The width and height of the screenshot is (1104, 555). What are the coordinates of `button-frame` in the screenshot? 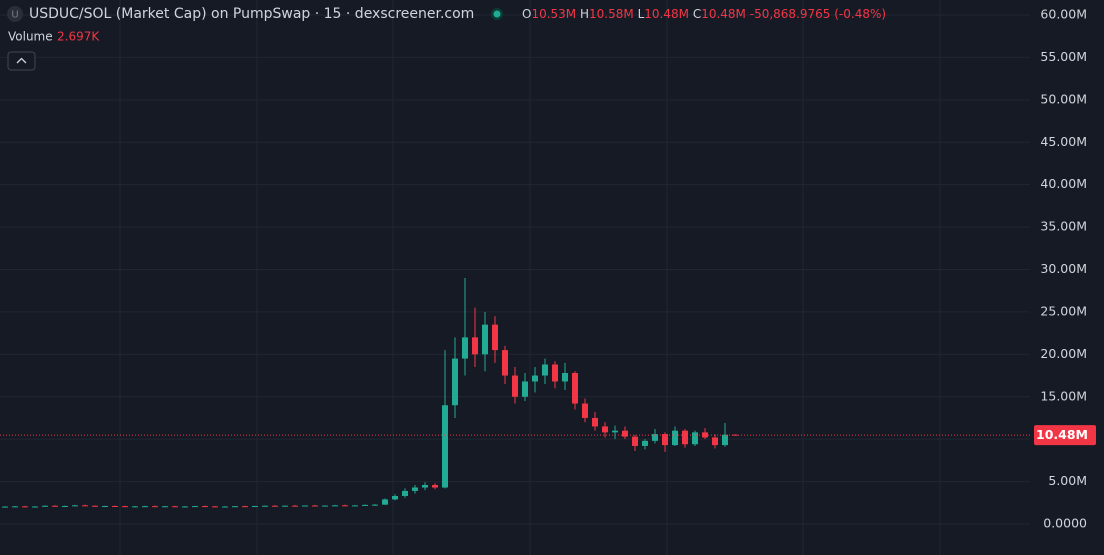 It's located at (21, 61).